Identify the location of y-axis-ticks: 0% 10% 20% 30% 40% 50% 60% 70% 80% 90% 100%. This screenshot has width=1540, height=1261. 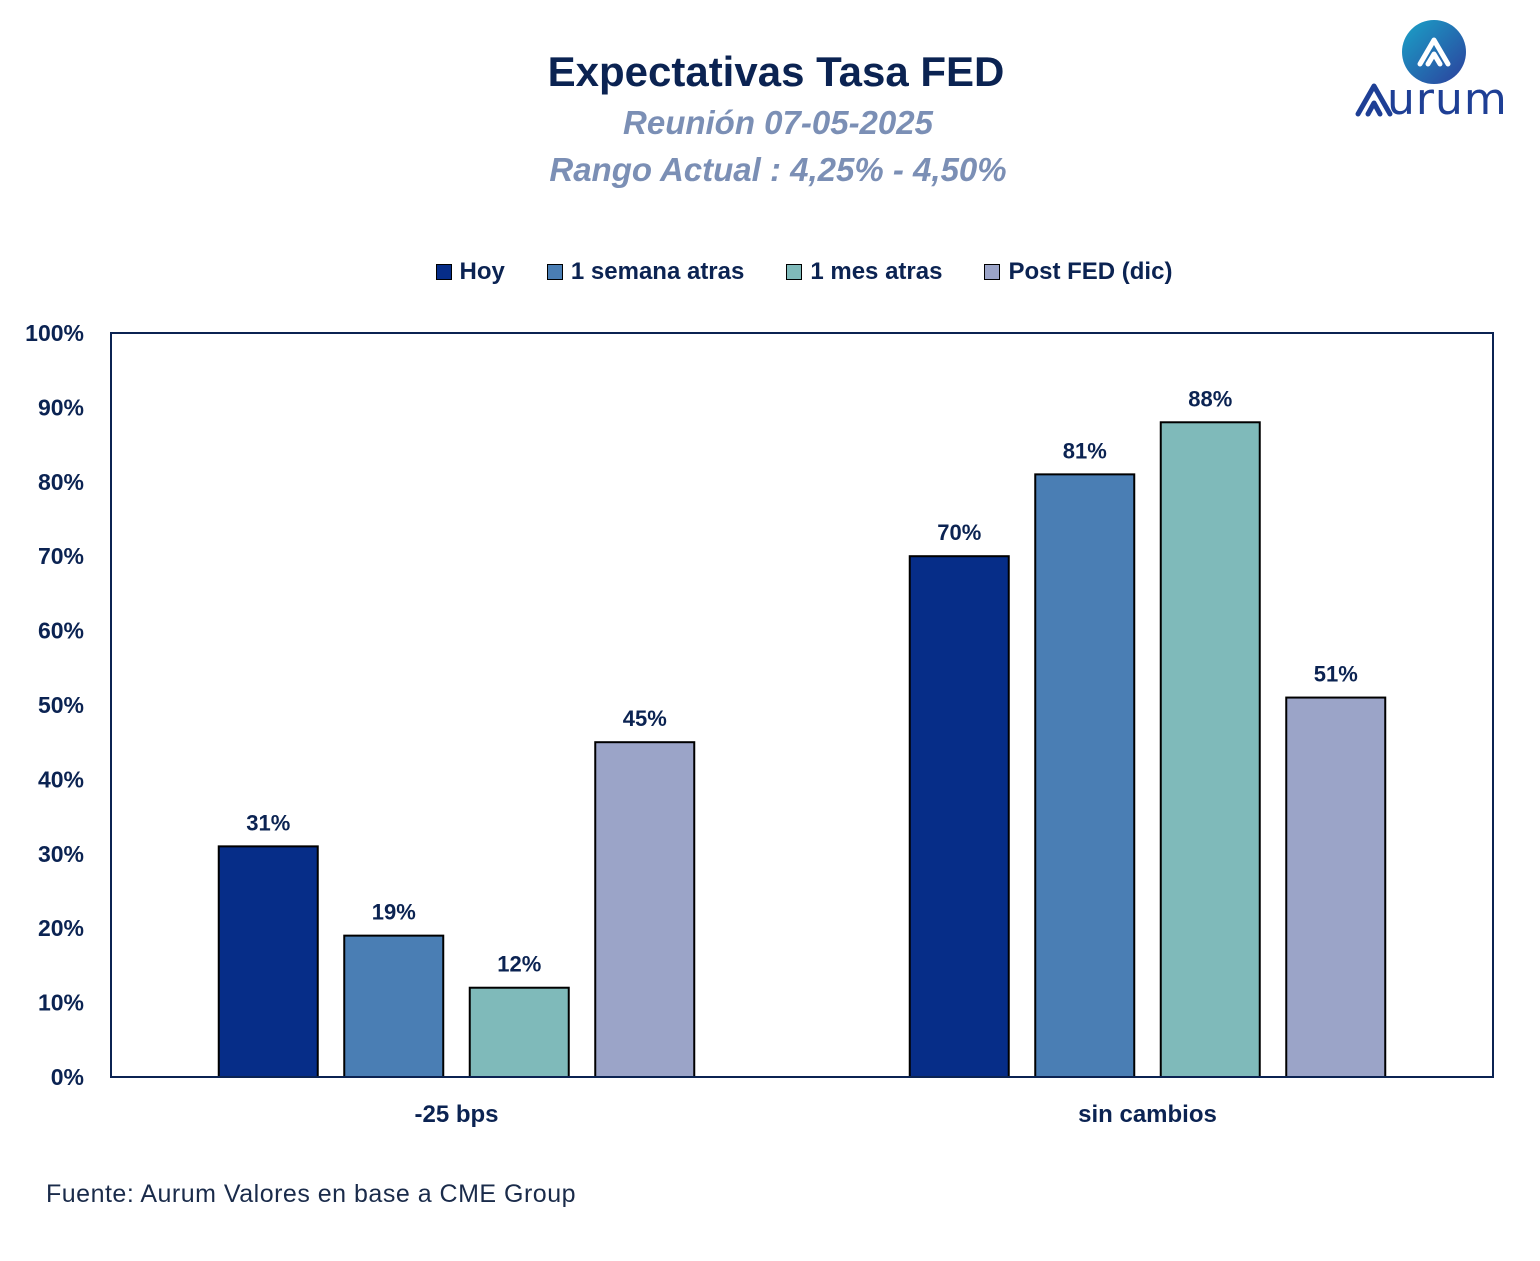
(54, 705).